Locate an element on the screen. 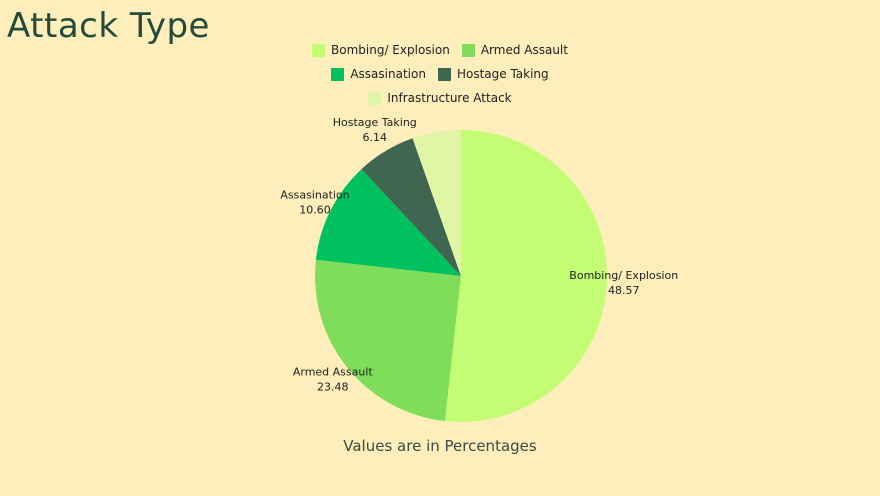 This screenshot has width=880, height=496. legend-item-bombing: Bombing/ Explosion is located at coordinates (381, 50).